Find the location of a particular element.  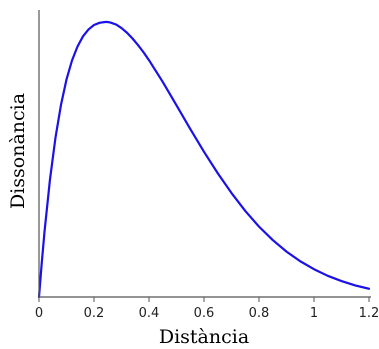

x-tick-label: 0.4 is located at coordinates (149, 313).